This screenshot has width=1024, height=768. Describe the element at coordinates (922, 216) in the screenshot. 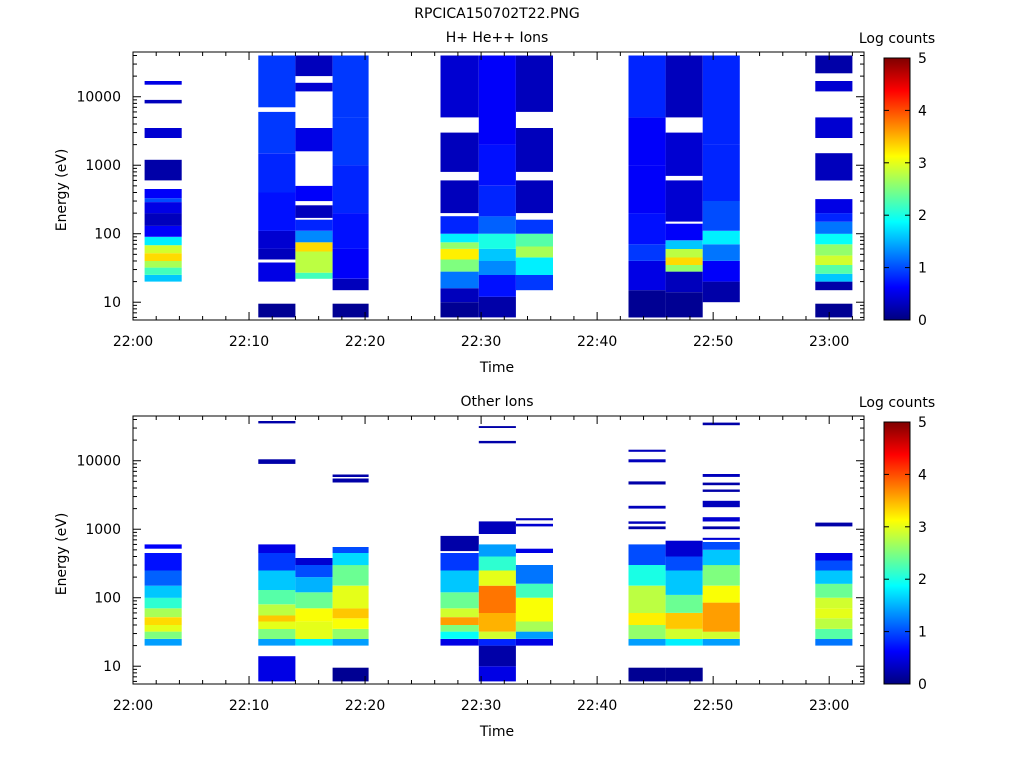

I see `colorbar-tick-label: 2` at that location.